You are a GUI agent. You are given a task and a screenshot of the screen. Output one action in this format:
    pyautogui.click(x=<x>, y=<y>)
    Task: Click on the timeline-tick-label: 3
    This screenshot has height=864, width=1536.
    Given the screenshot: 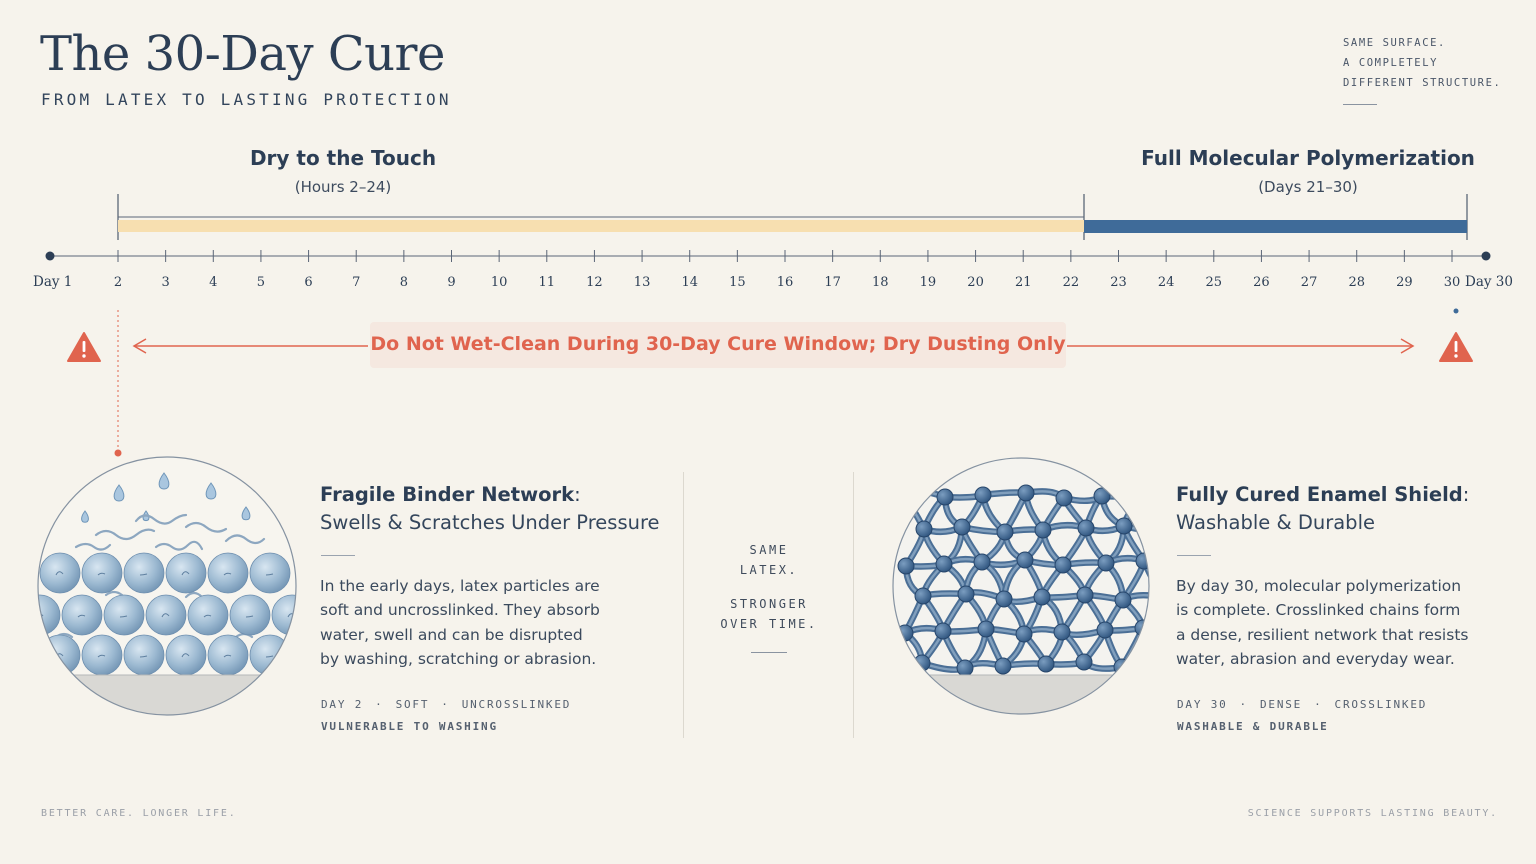 What is the action you would take?
    pyautogui.click(x=166, y=282)
    